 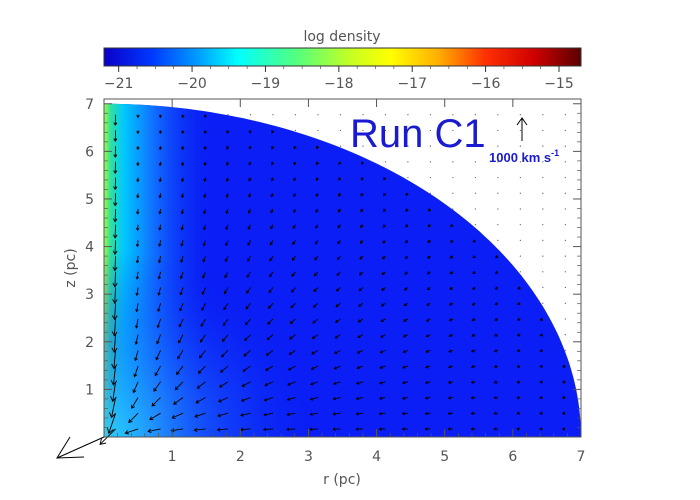 I want to click on colorbar-label: log density, so click(x=341, y=37).